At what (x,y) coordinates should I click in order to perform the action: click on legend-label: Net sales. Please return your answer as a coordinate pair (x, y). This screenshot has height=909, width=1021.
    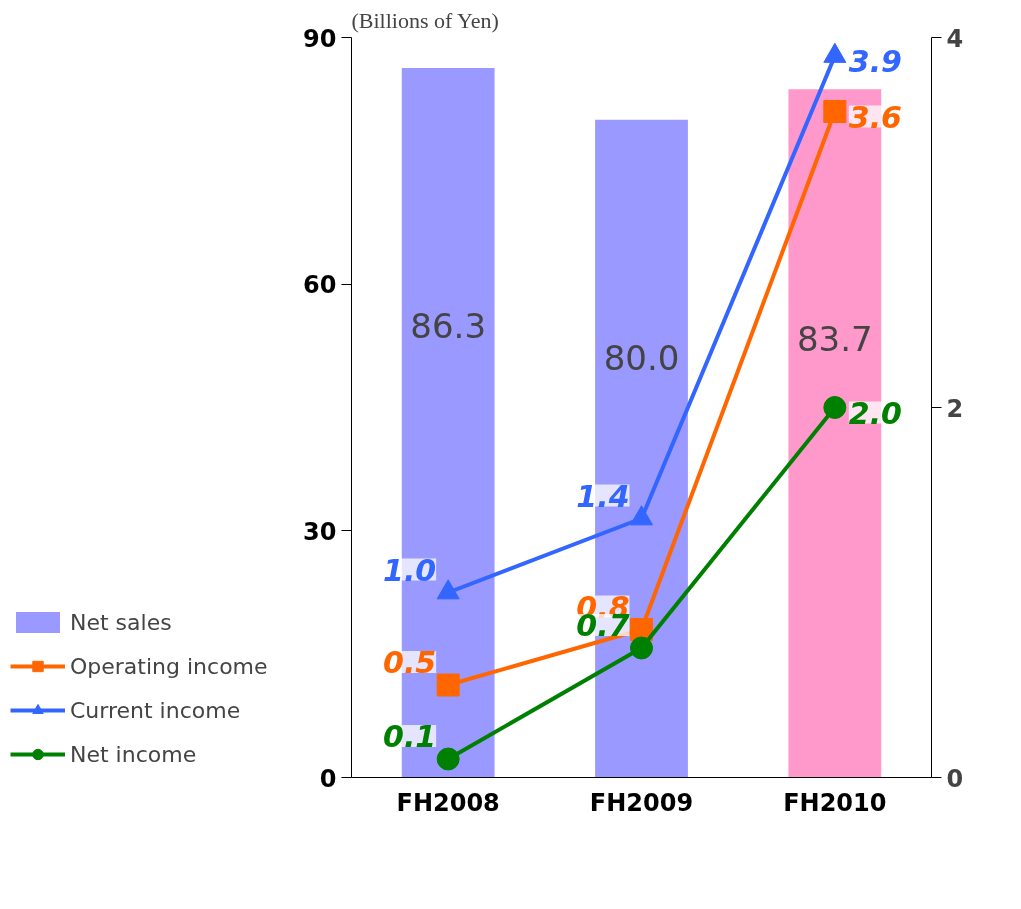
    Looking at the image, I should click on (121, 622).